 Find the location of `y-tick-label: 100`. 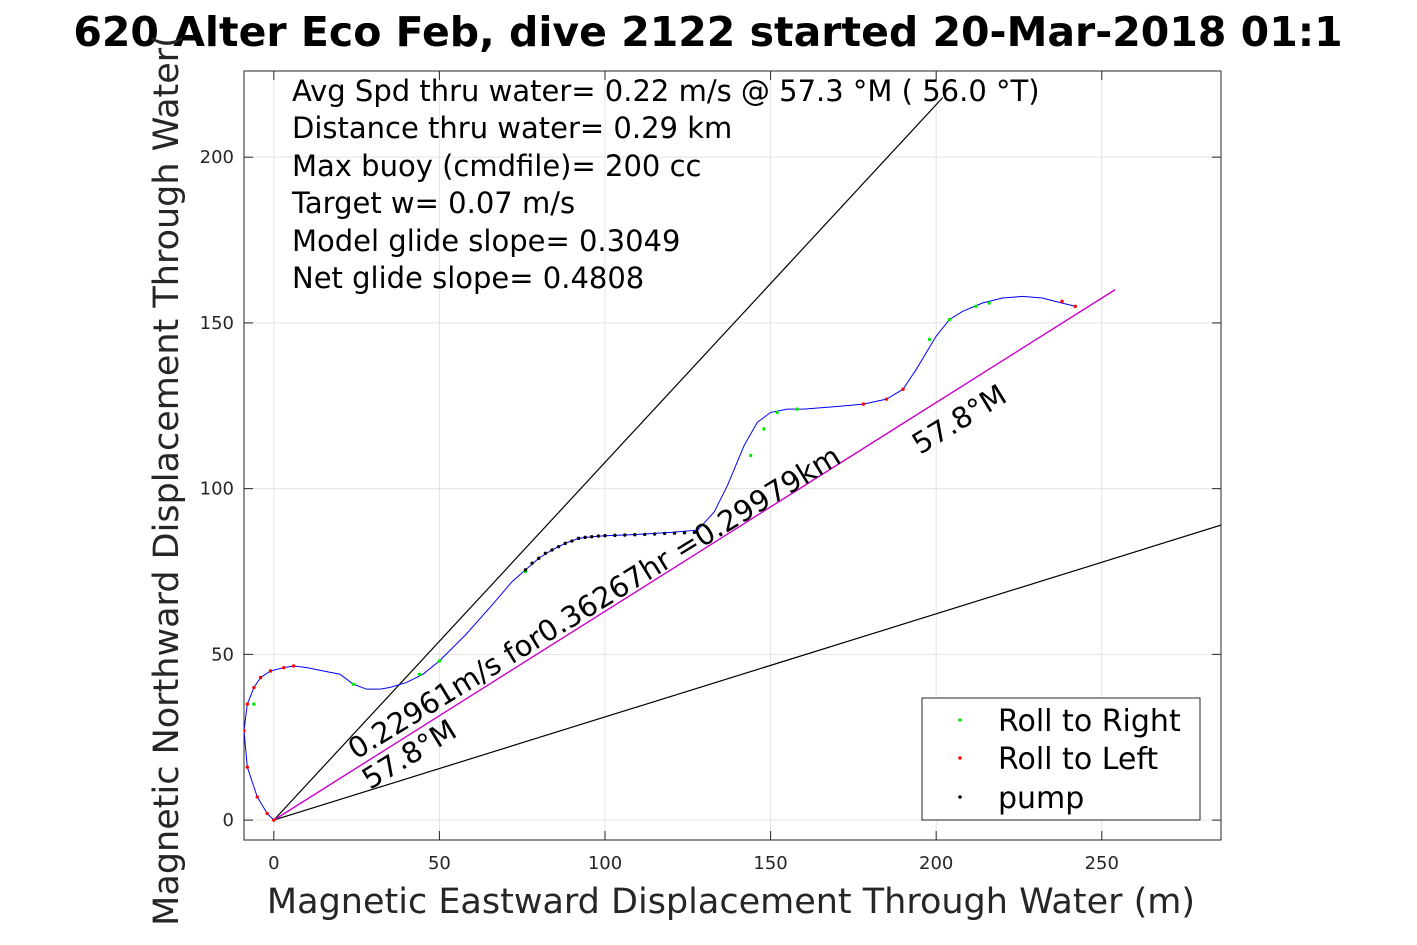

y-tick-label: 100 is located at coordinates (217, 489).